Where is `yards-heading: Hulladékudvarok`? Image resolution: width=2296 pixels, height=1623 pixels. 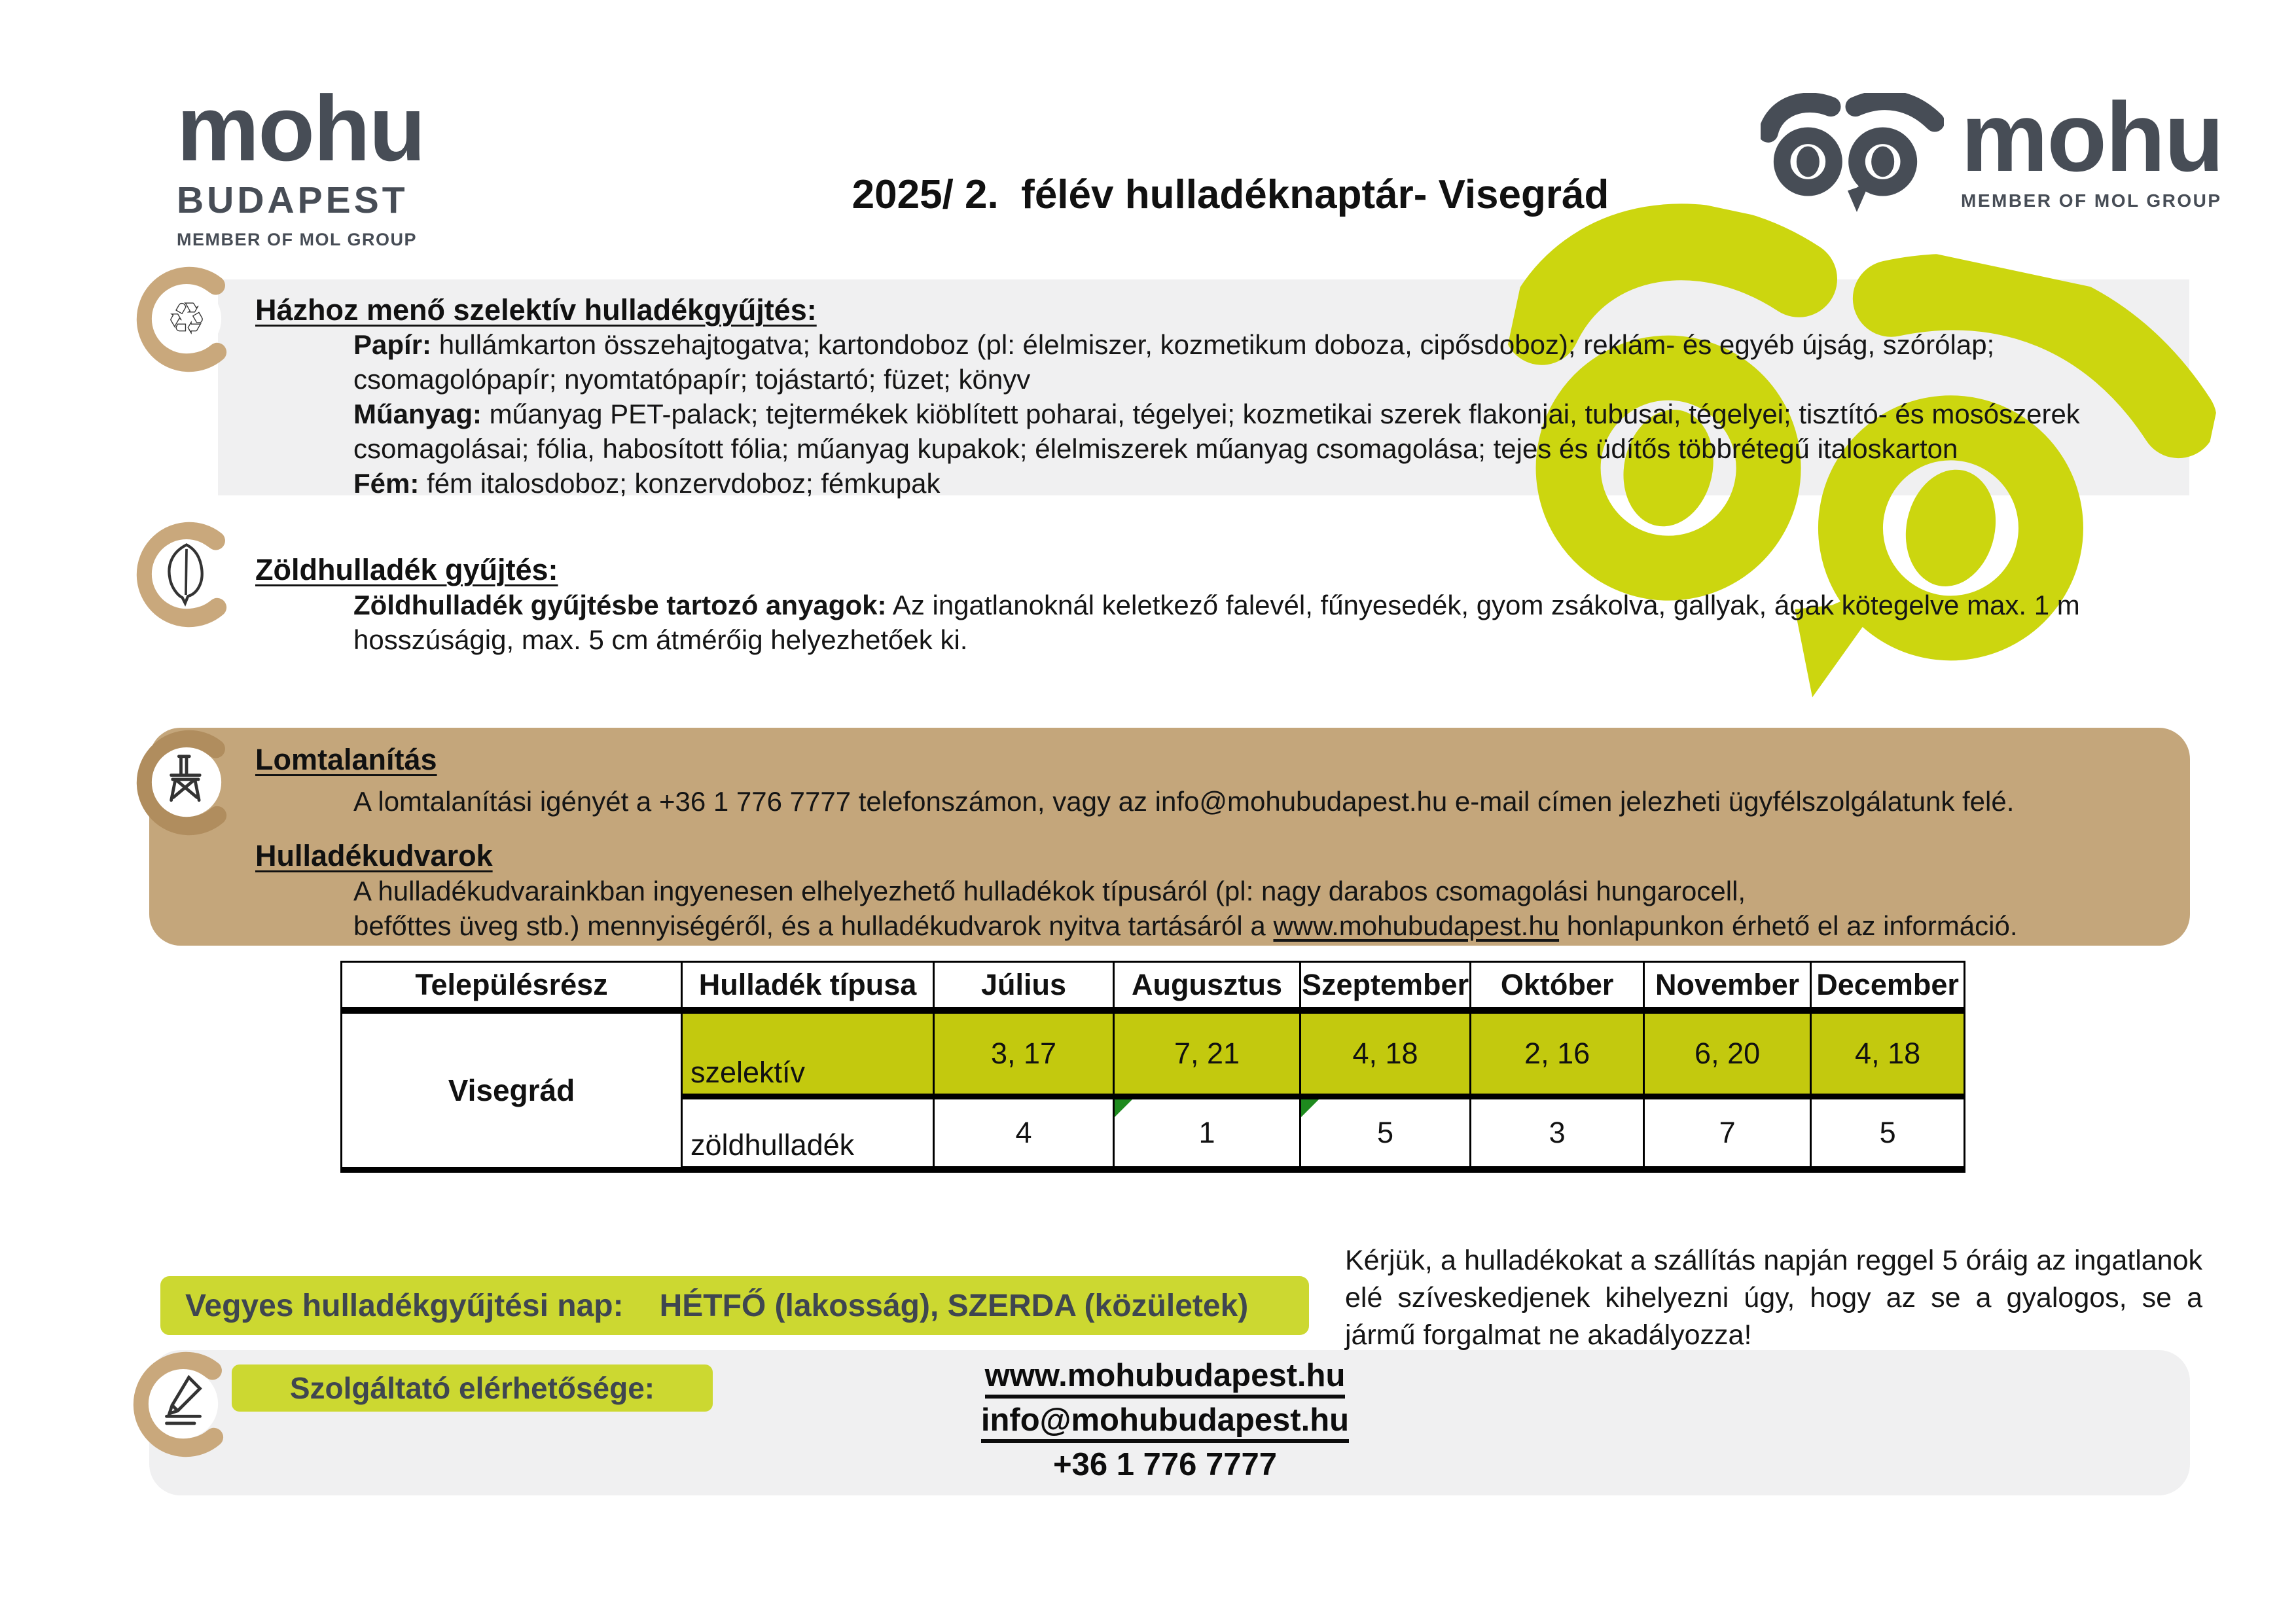 yards-heading: Hulladékudvarok is located at coordinates (374, 855).